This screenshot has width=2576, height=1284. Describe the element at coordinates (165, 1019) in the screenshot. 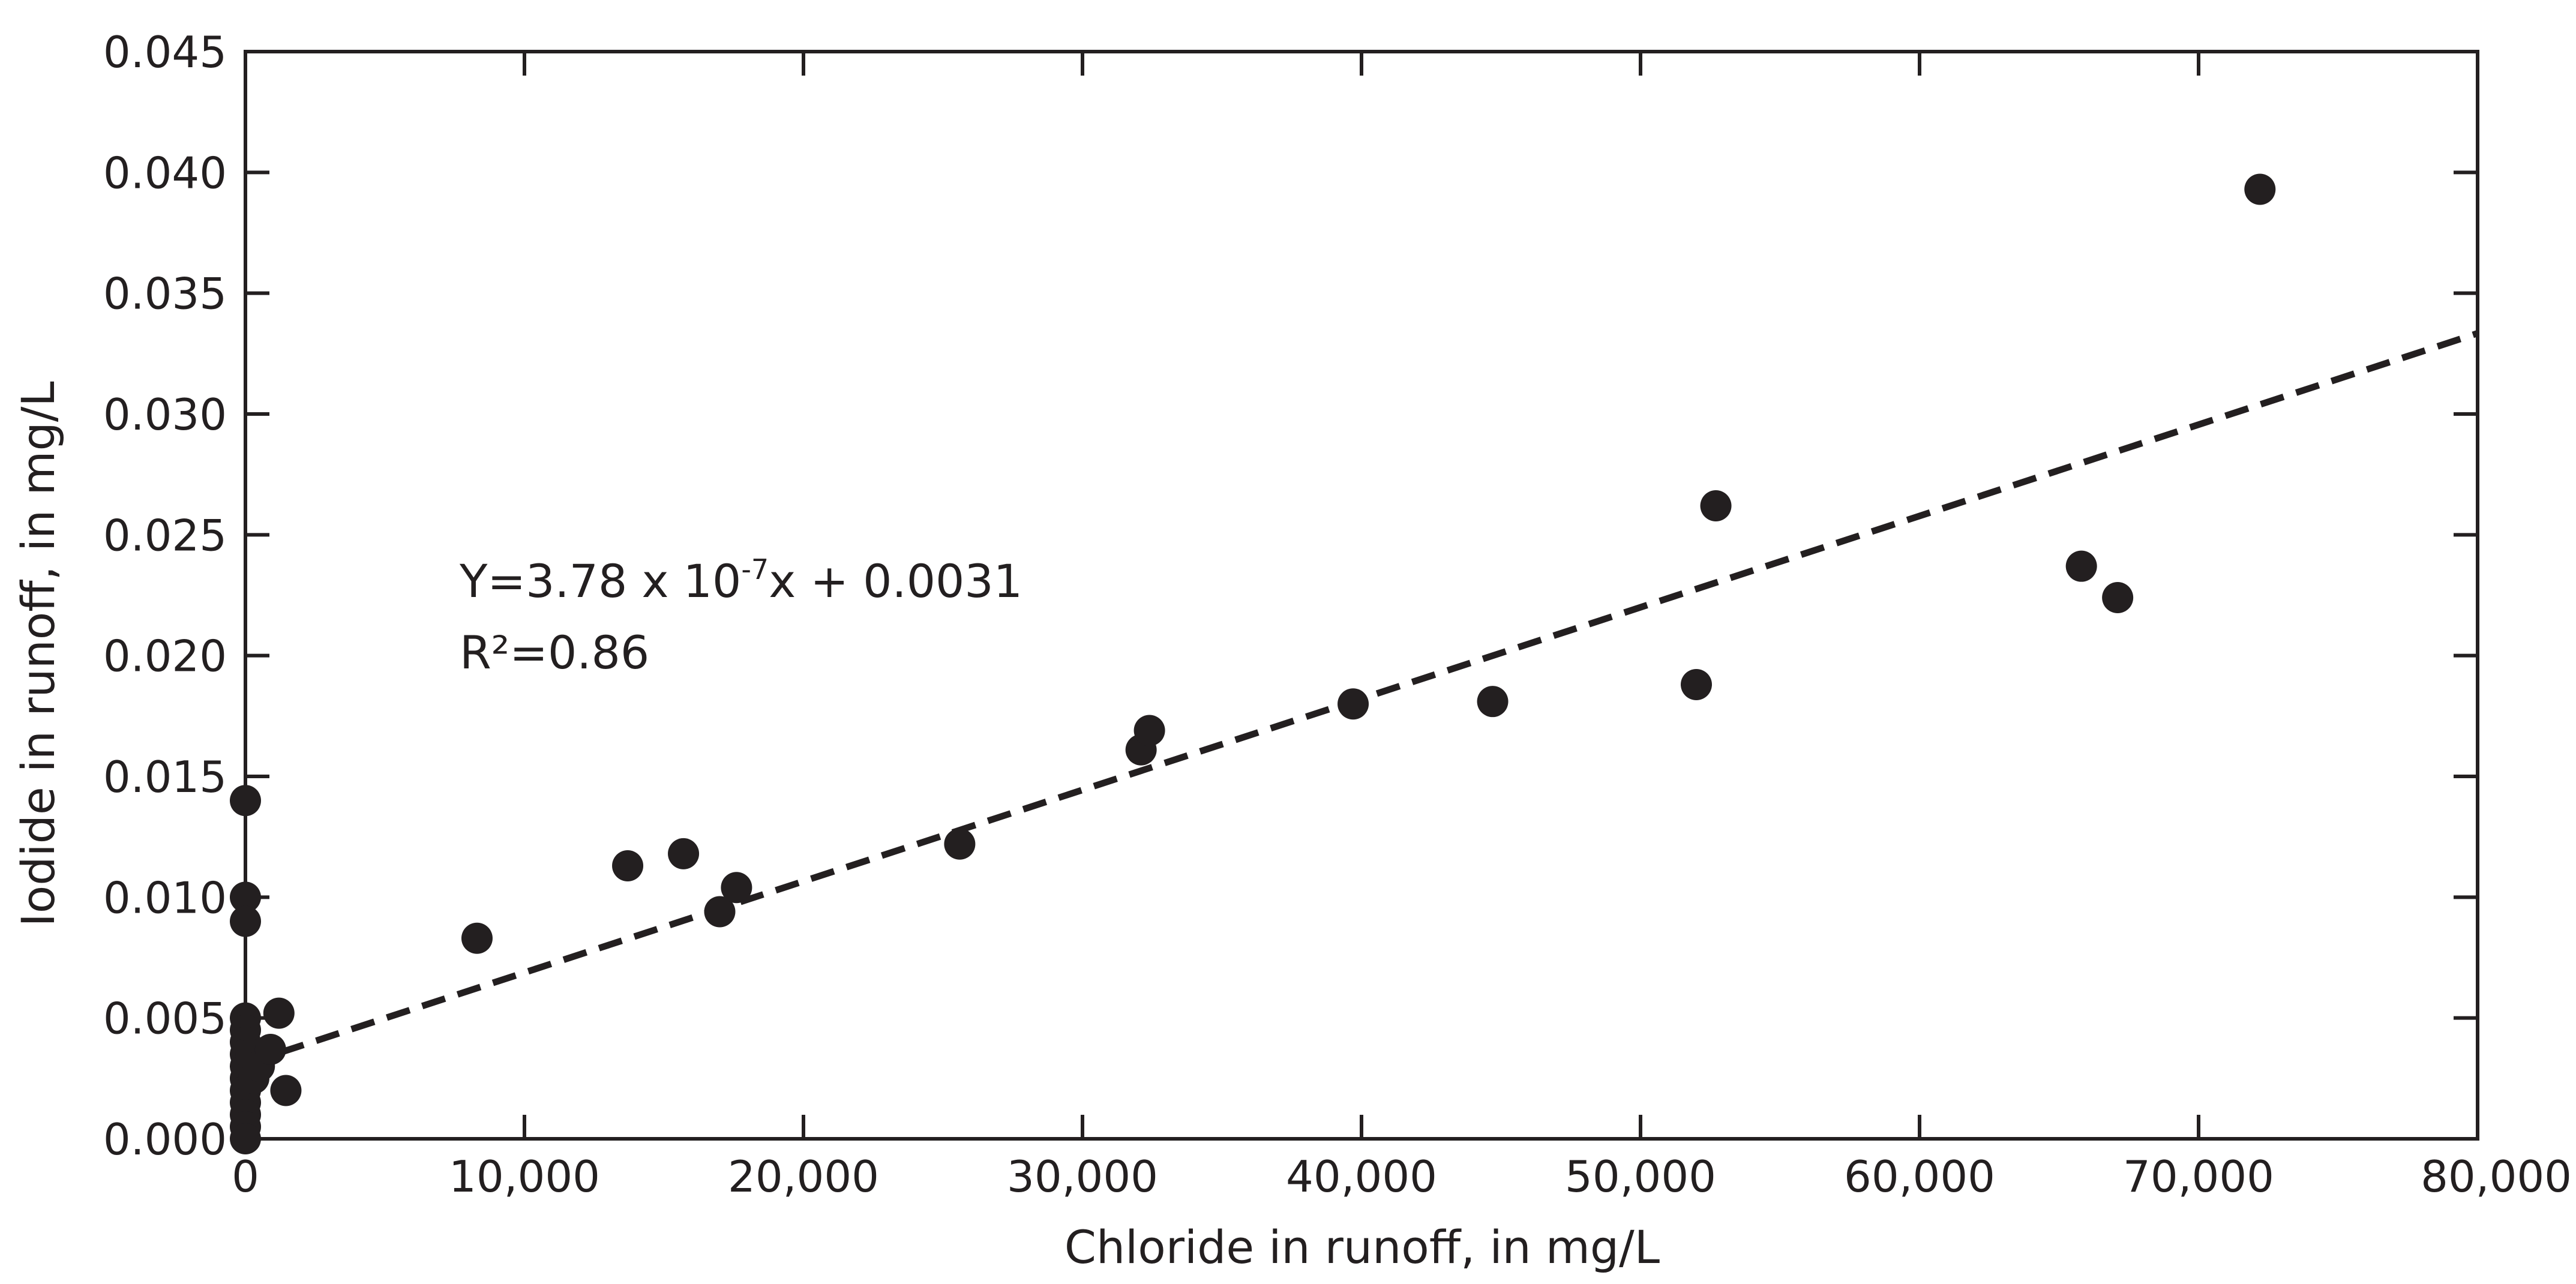

I see `y-tick-label: 0.005` at that location.